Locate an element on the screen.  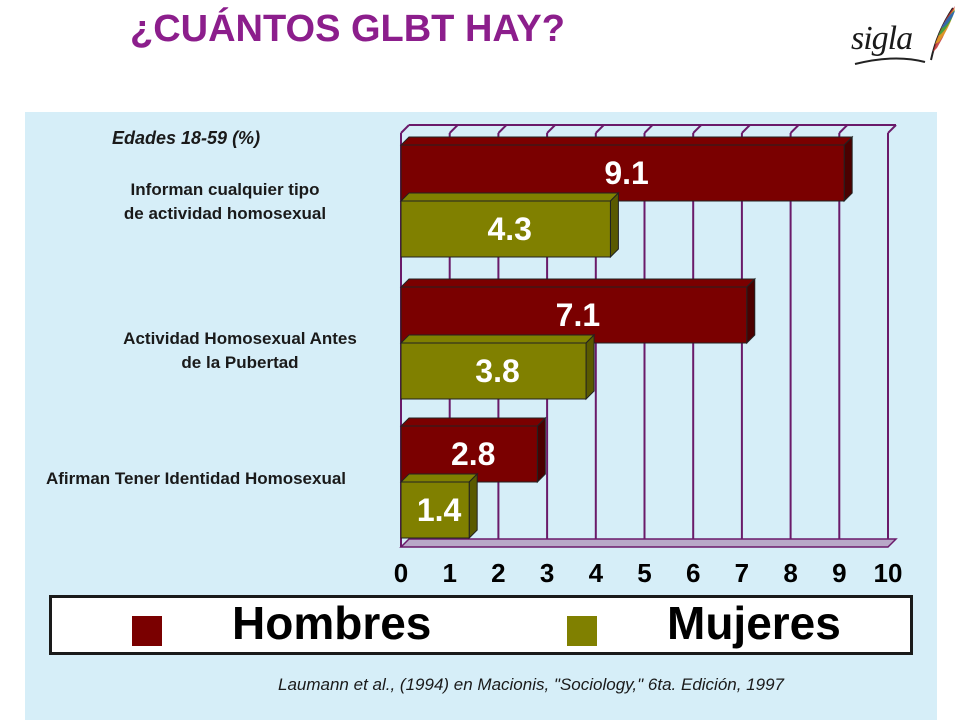
legend-label-mujeres: Mujeres is located at coordinates (754, 623).